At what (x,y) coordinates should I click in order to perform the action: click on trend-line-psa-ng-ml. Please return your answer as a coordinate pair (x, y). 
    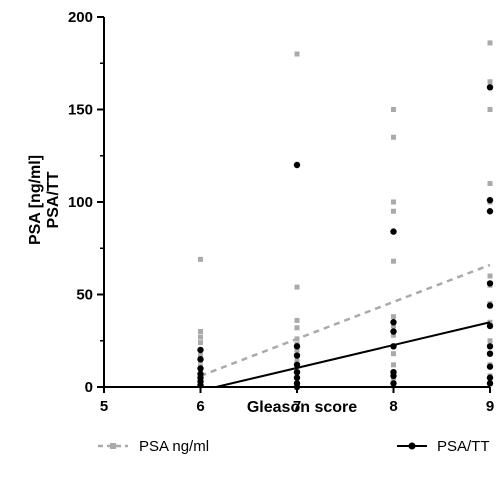
    Looking at the image, I should click on (345, 320).